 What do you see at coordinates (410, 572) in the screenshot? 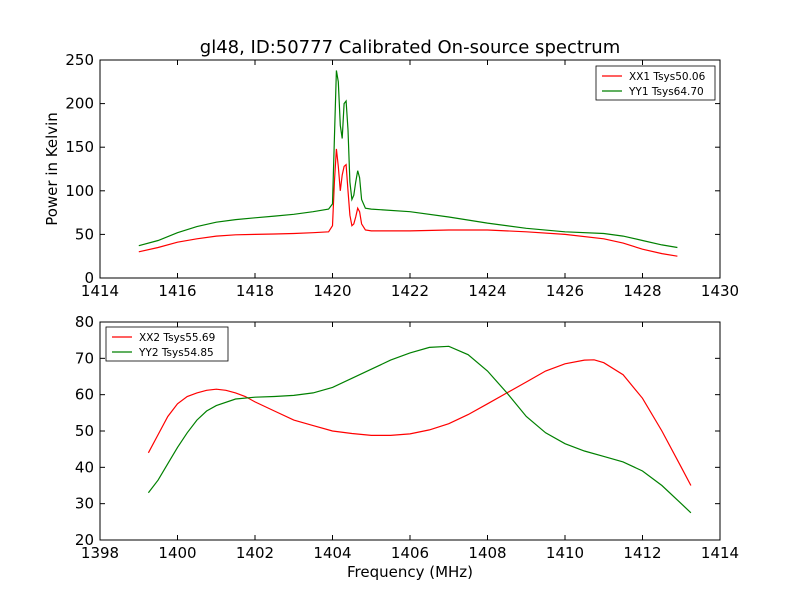
I see `bottom-x-axis-label: Frequency (MHz)` at bounding box center [410, 572].